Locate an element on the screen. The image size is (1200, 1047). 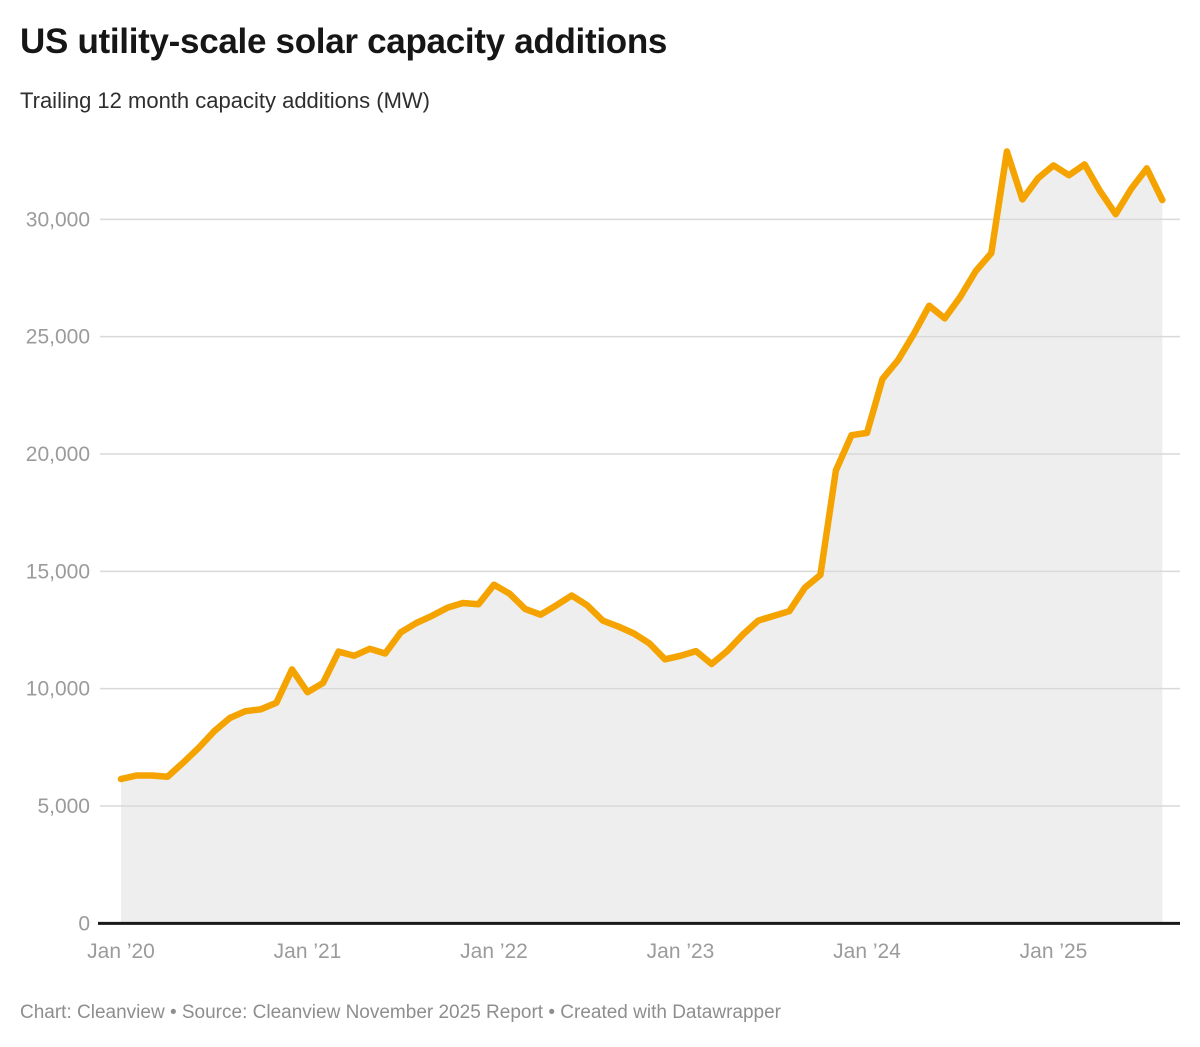
y-axis-tick-label: 20,000 is located at coordinates (58, 454).